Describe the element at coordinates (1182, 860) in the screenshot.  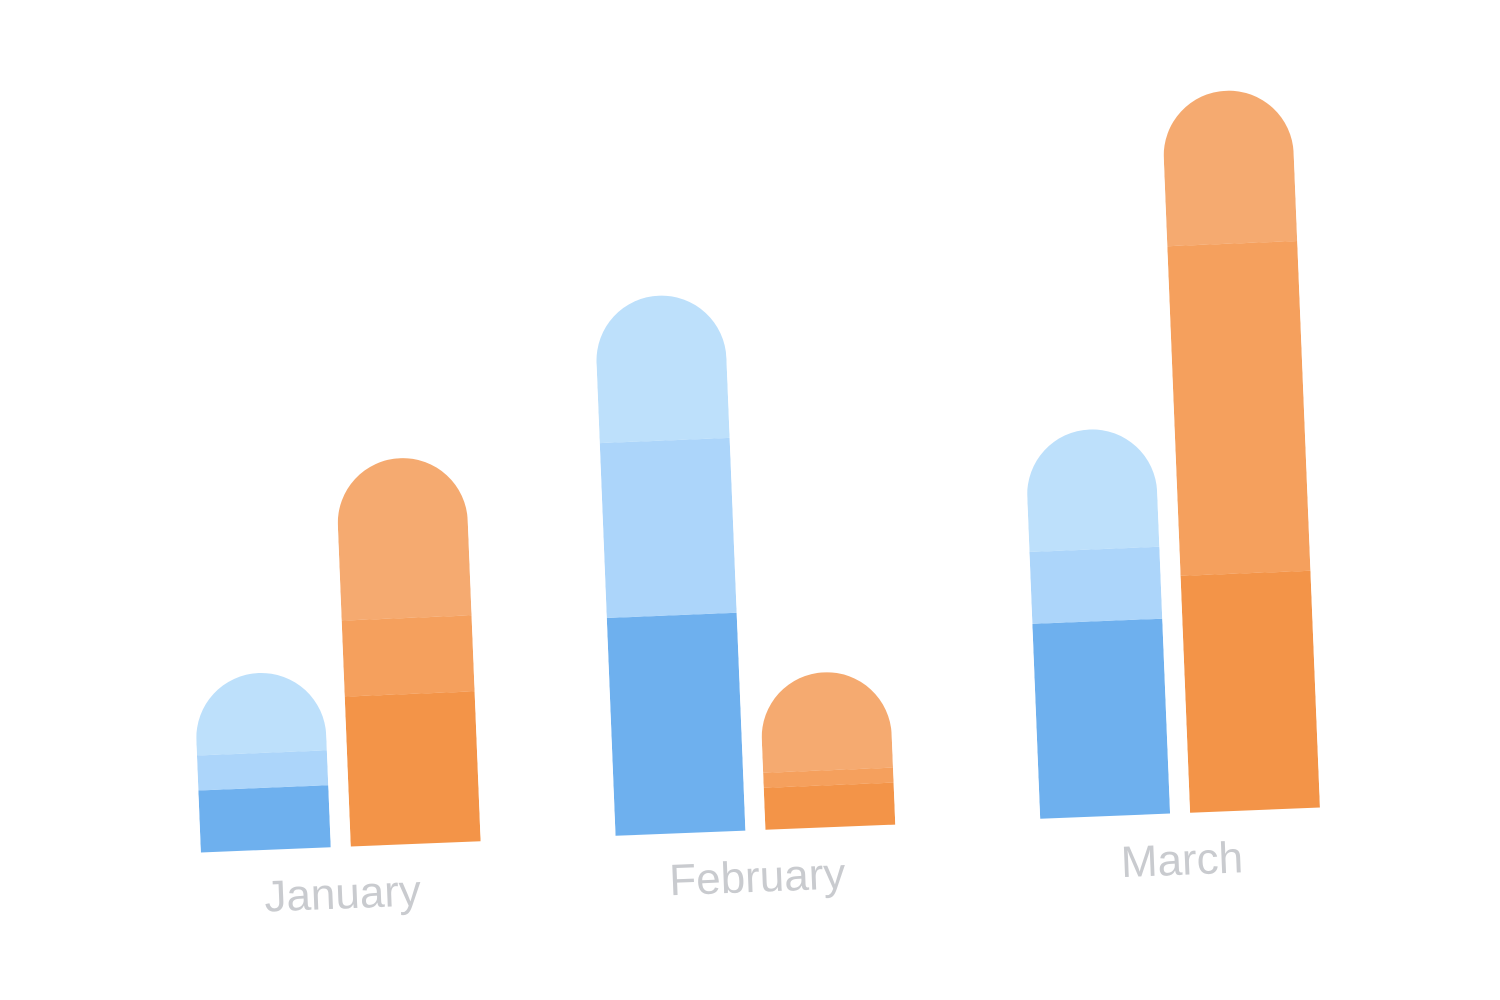
I see `x-tick-label: March` at that location.